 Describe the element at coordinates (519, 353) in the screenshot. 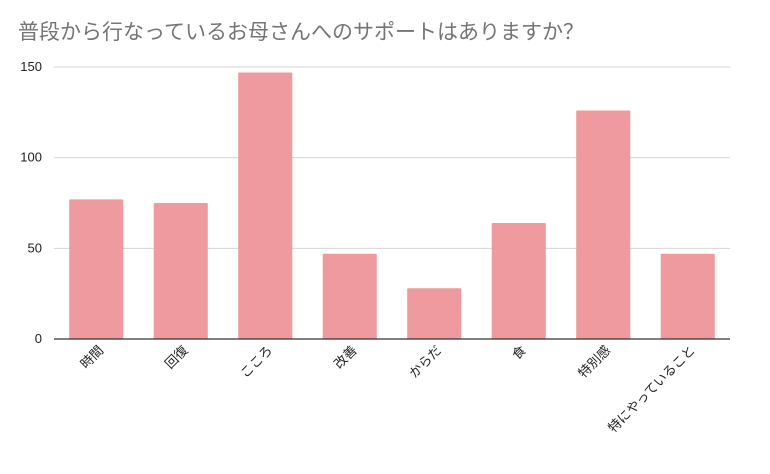

I see `x-tick-label: 食` at that location.